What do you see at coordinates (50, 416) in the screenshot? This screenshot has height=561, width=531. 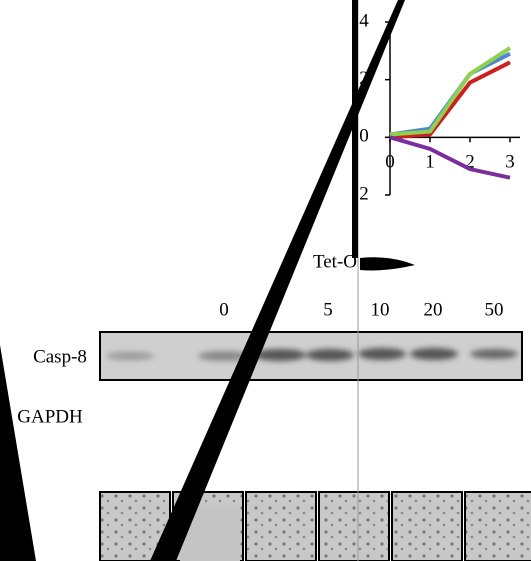 I see `row-label: GAPDH` at bounding box center [50, 416].